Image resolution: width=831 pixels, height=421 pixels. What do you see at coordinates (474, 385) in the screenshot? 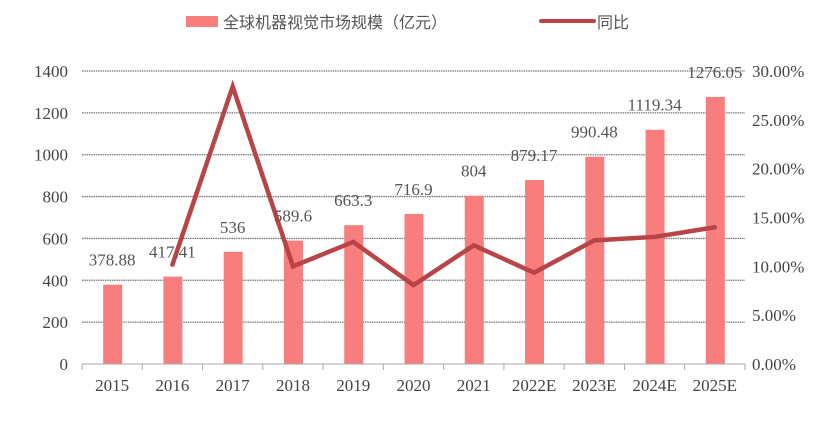
I see `x-axis-tick-label: 2021` at bounding box center [474, 385].